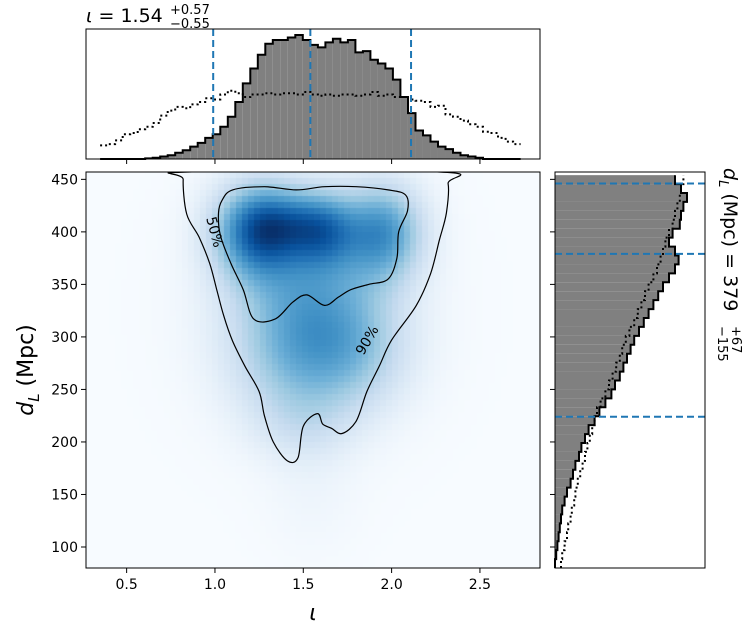 The image size is (753, 635). I want to click on right-title-upper: +67, so click(735, 339).